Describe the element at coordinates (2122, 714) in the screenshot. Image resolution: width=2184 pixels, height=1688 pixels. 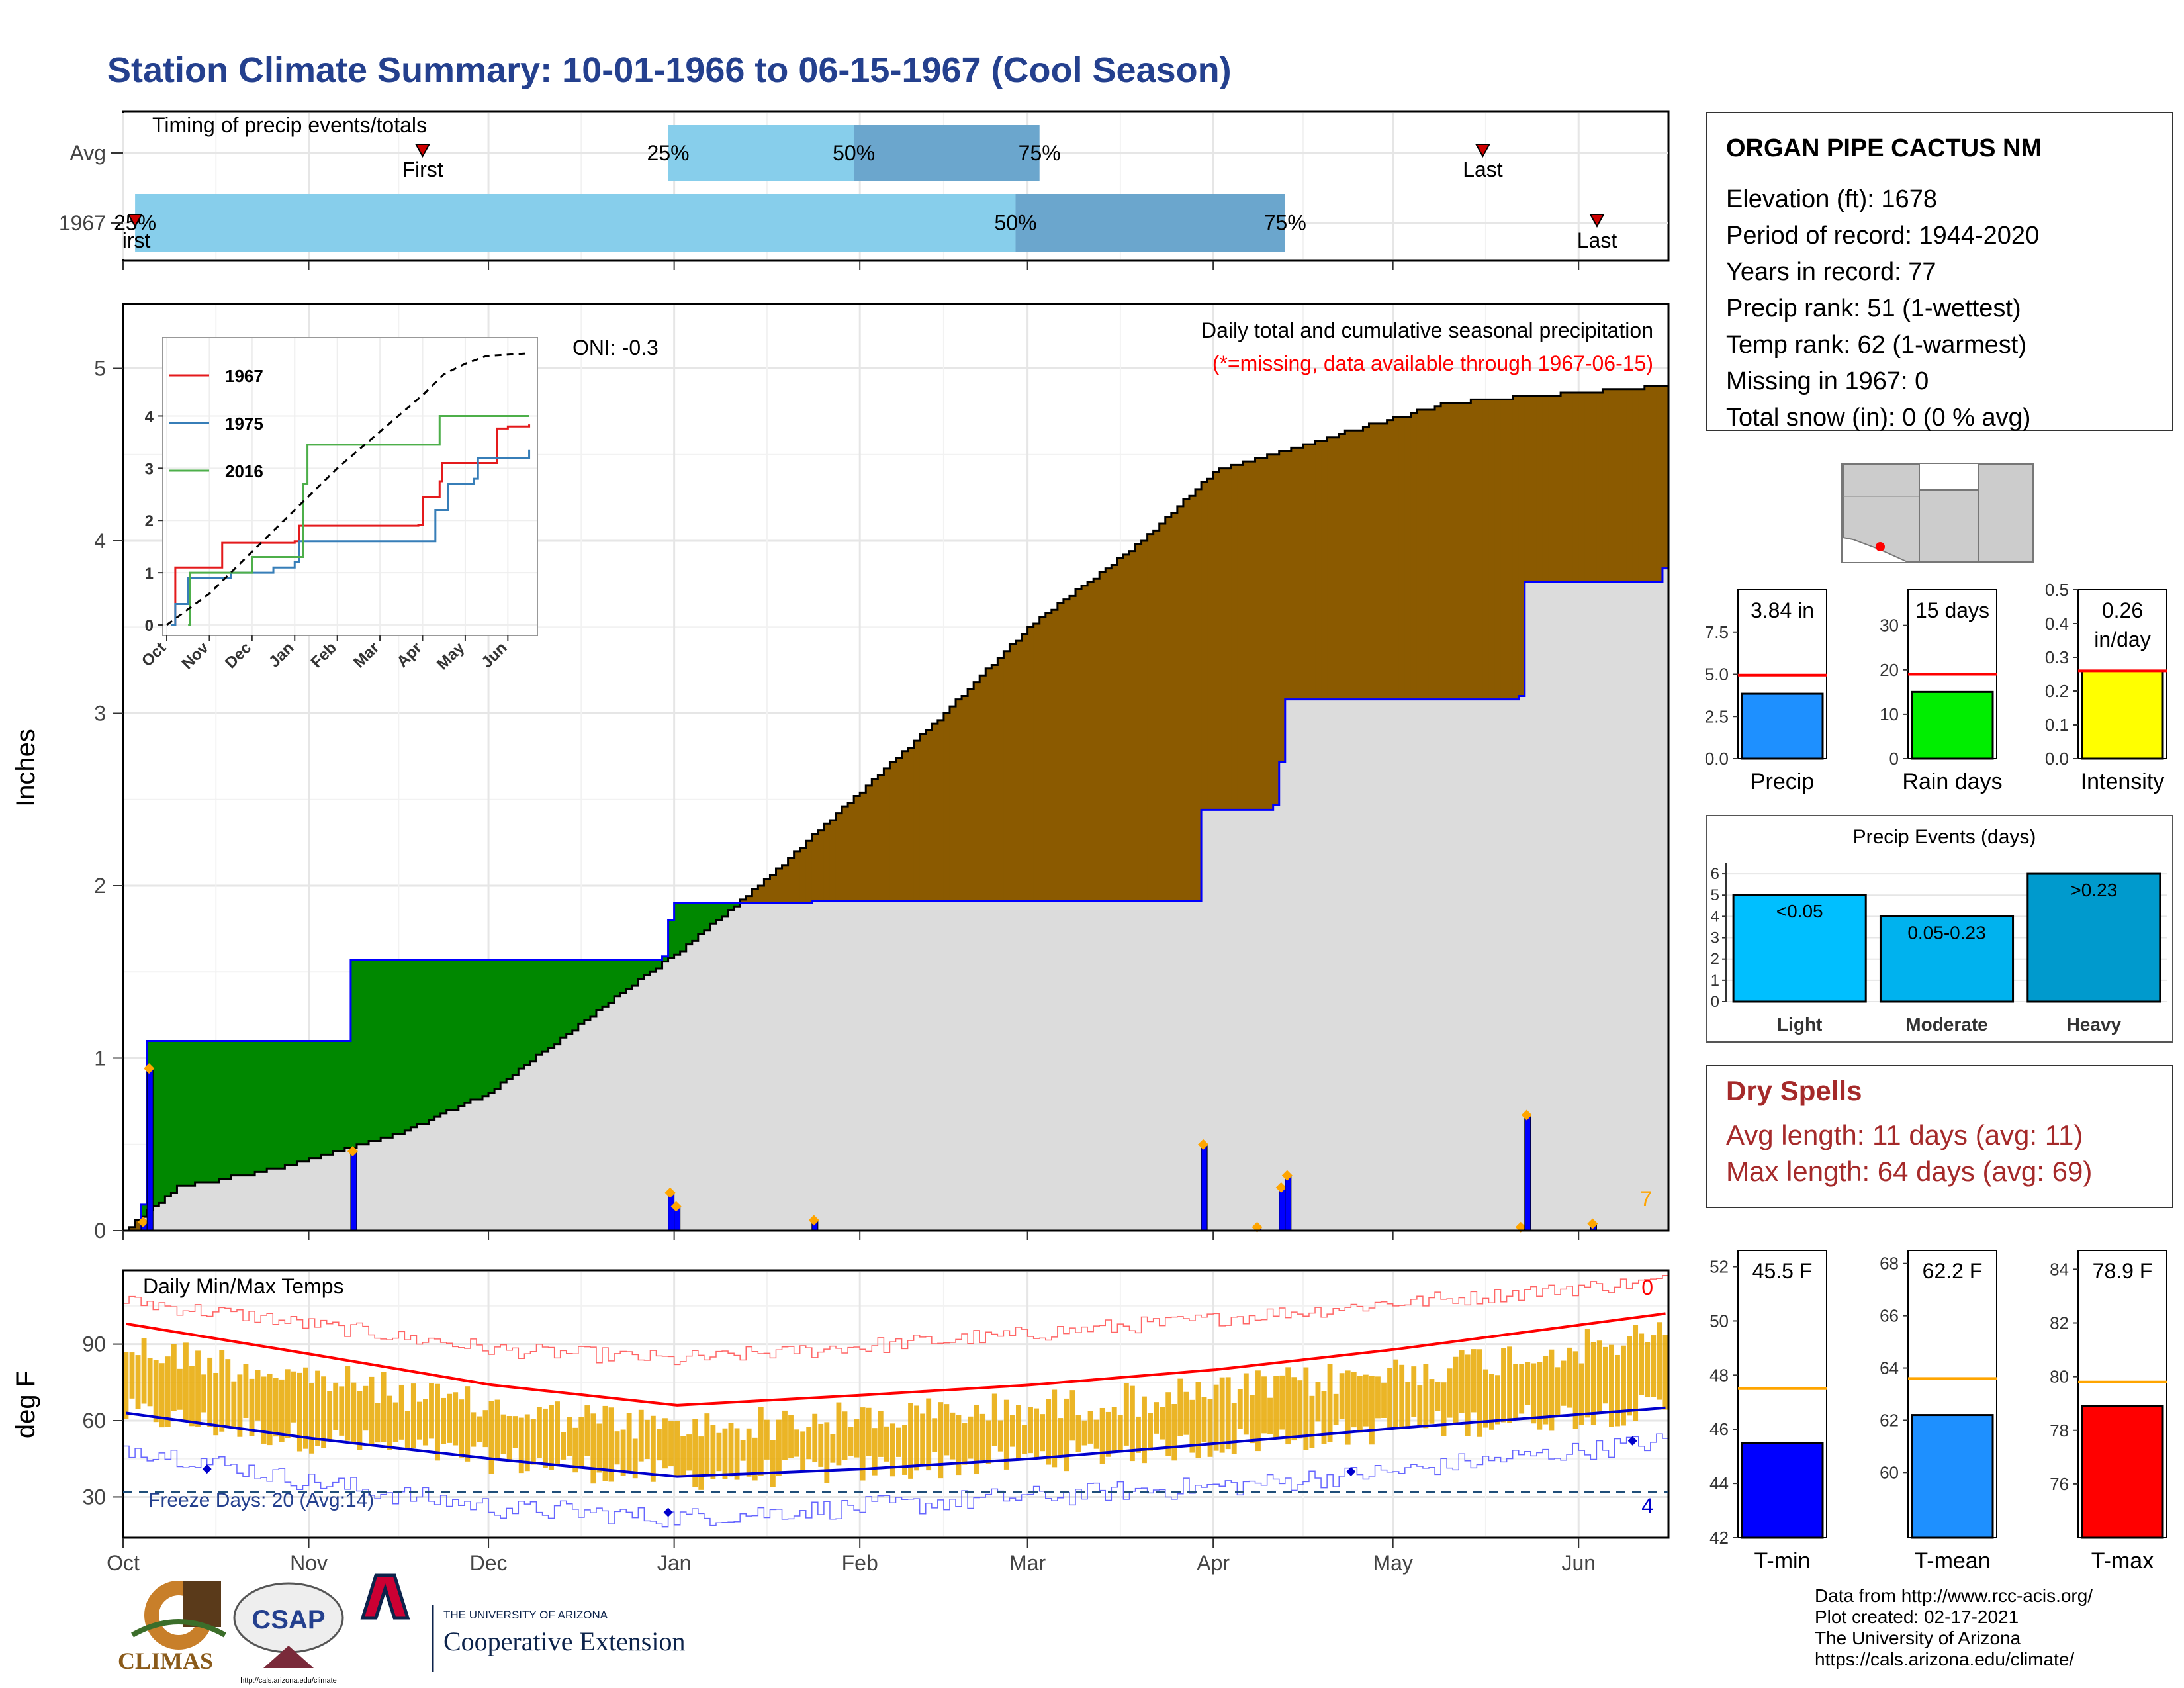
I see `intensity-gauge-value-bar` at that location.